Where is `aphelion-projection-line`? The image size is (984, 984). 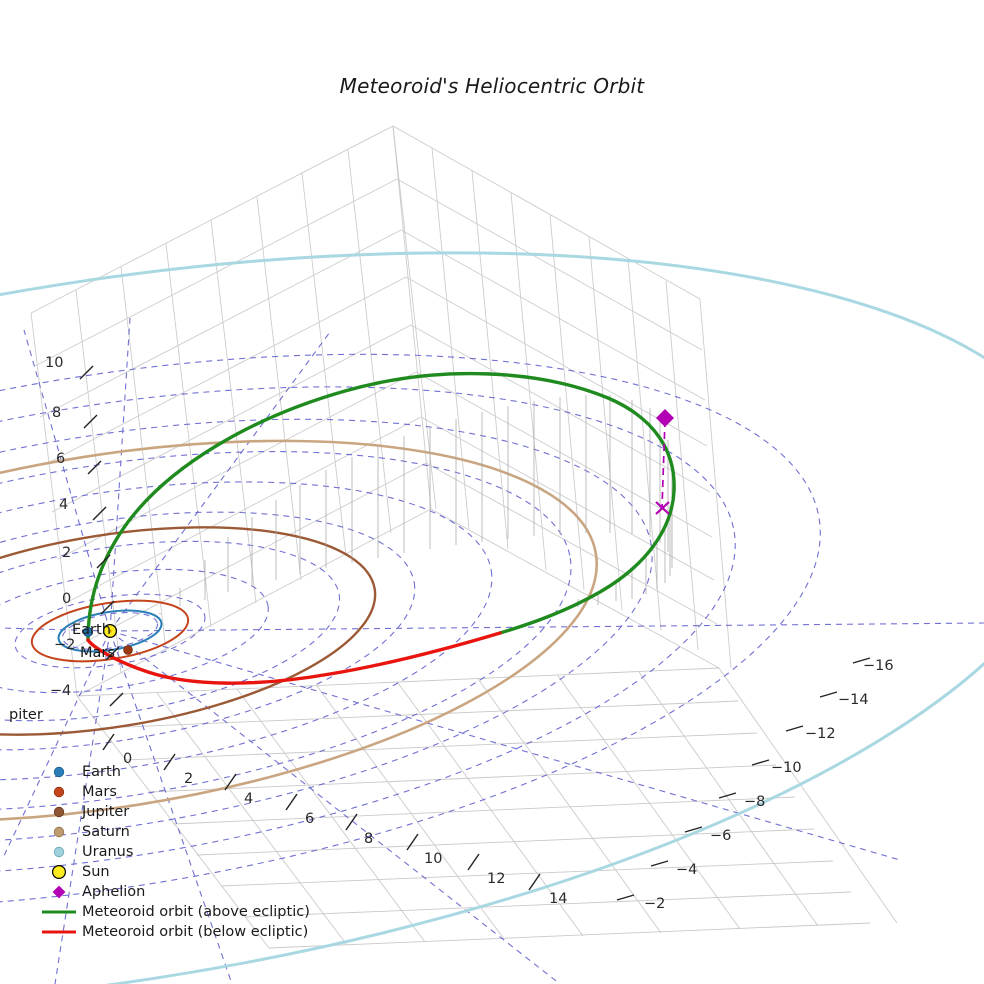
aphelion-projection-line is located at coordinates (663, 464).